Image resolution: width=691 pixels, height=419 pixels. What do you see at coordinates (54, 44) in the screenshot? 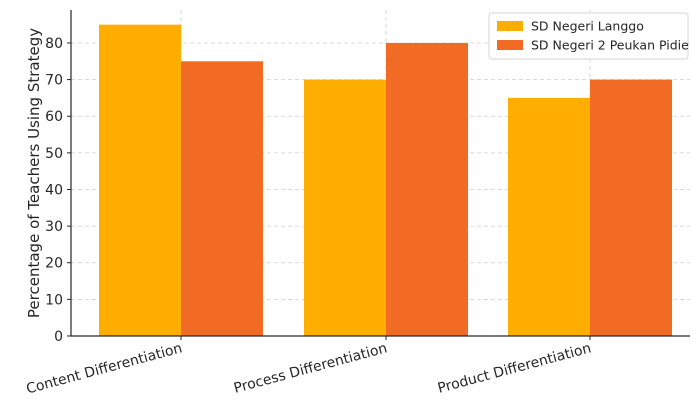
I see `y-tick-label: 80` at bounding box center [54, 44].